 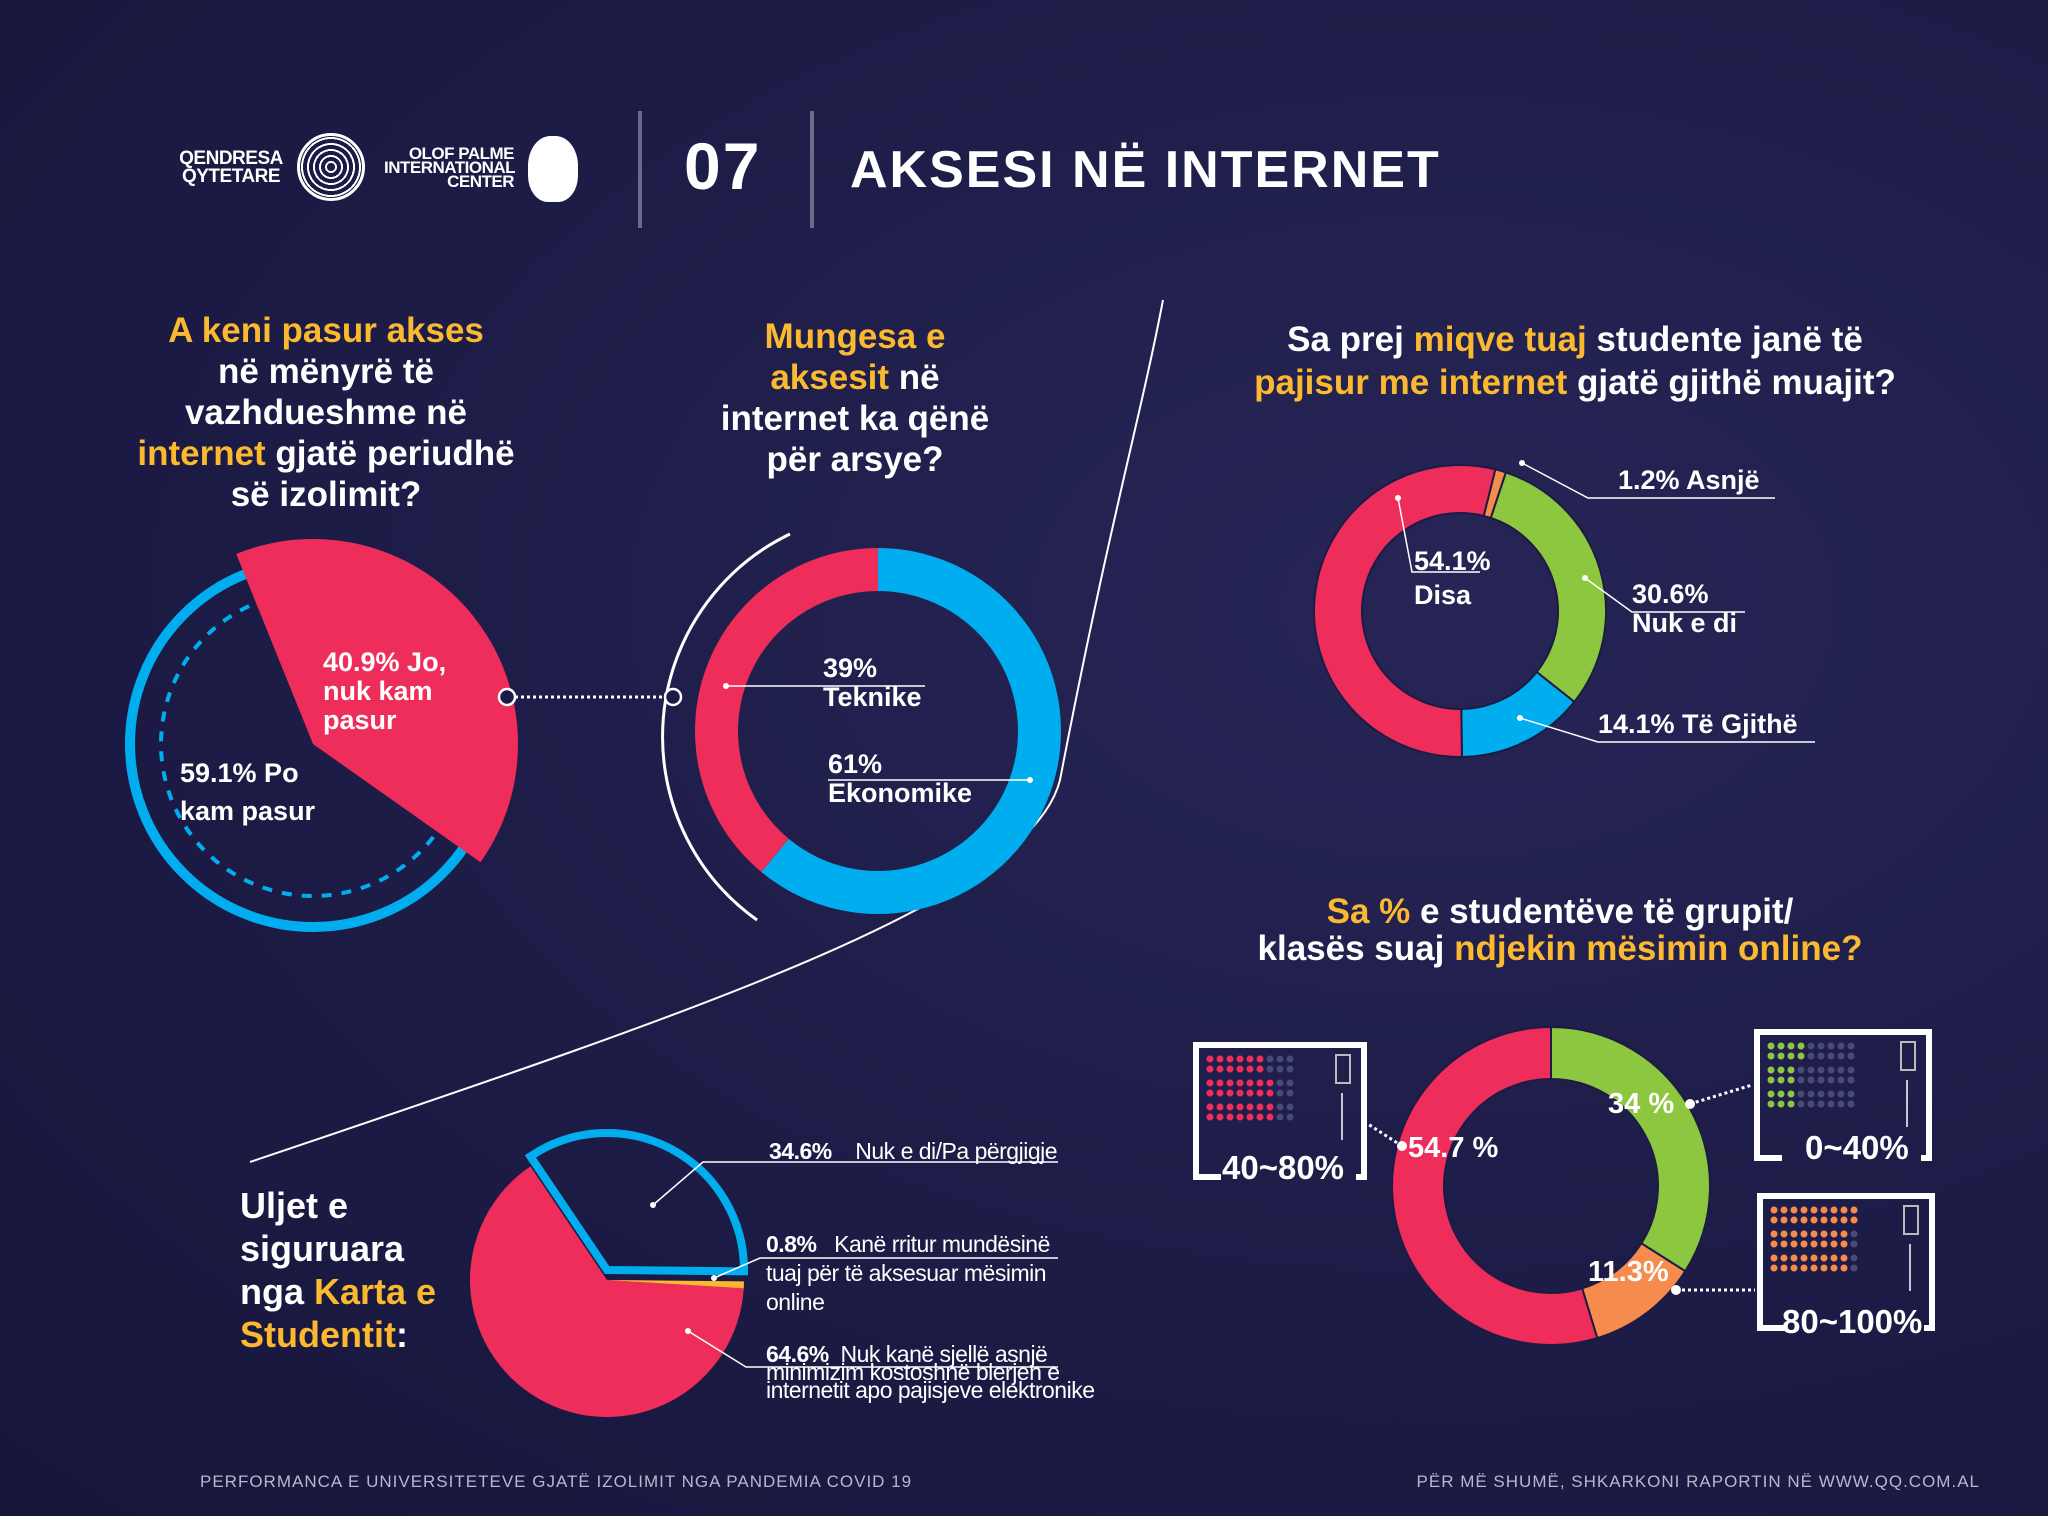 What do you see at coordinates (1443, 595) in the screenshot?
I see `chart3-disa-name: Disa` at bounding box center [1443, 595].